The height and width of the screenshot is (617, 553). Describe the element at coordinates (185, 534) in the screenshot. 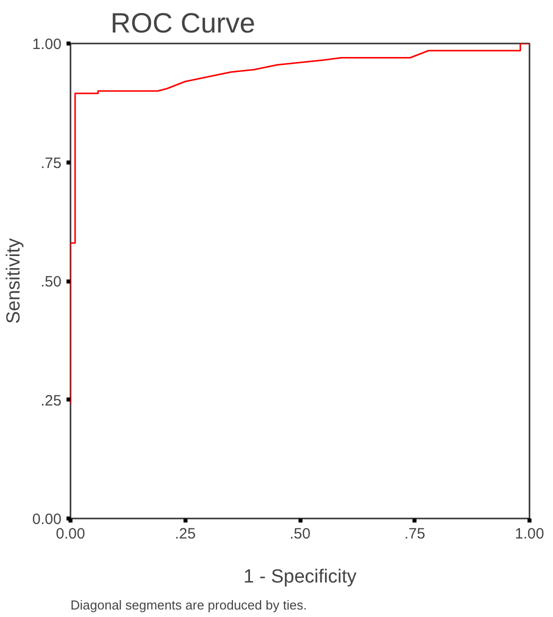

I see `x-tick-label: .25` at that location.